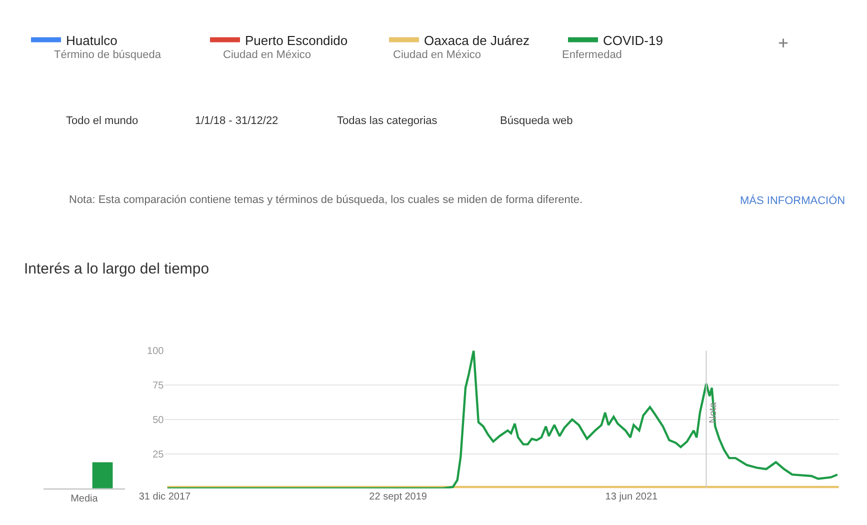  What do you see at coordinates (536, 121) in the screenshot?
I see `text: Búsqueda web` at bounding box center [536, 121].